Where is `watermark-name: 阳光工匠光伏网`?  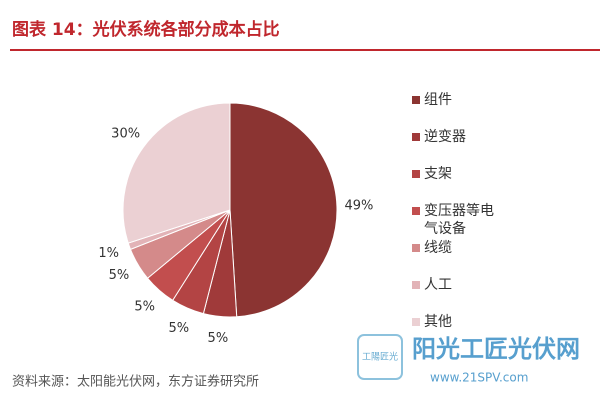 watermark-name: 阳光工匠光伏网 is located at coordinates (496, 349).